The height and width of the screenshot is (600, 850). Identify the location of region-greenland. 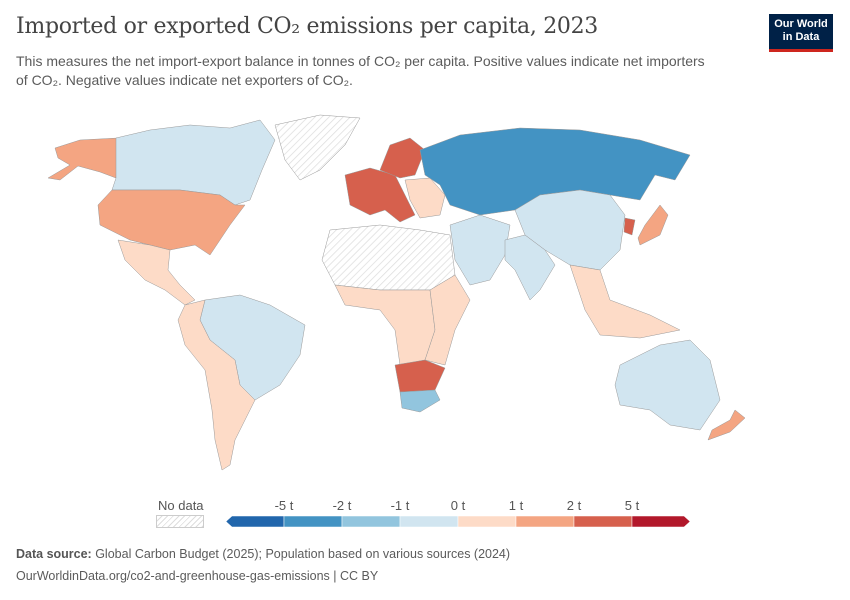
(317, 147).